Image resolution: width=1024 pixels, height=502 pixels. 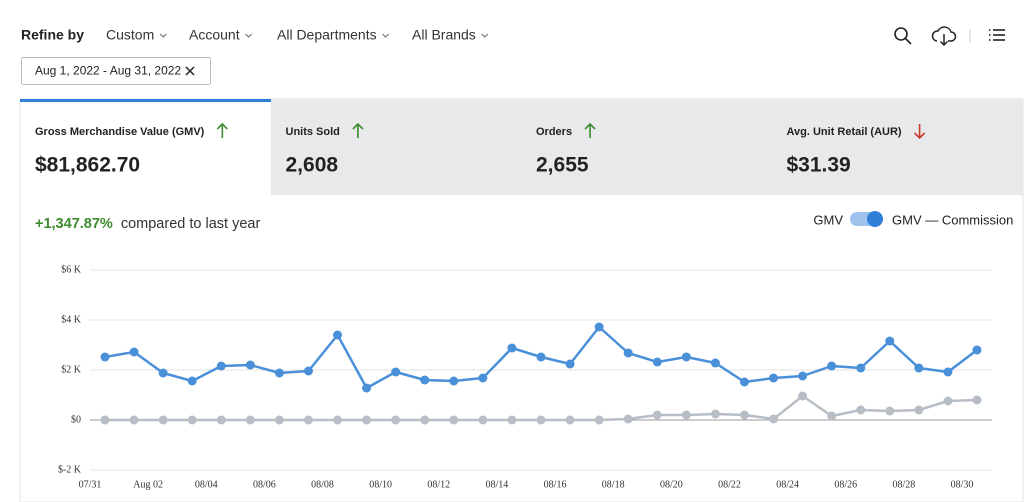 I want to click on filter: All Brands, so click(x=444, y=35).